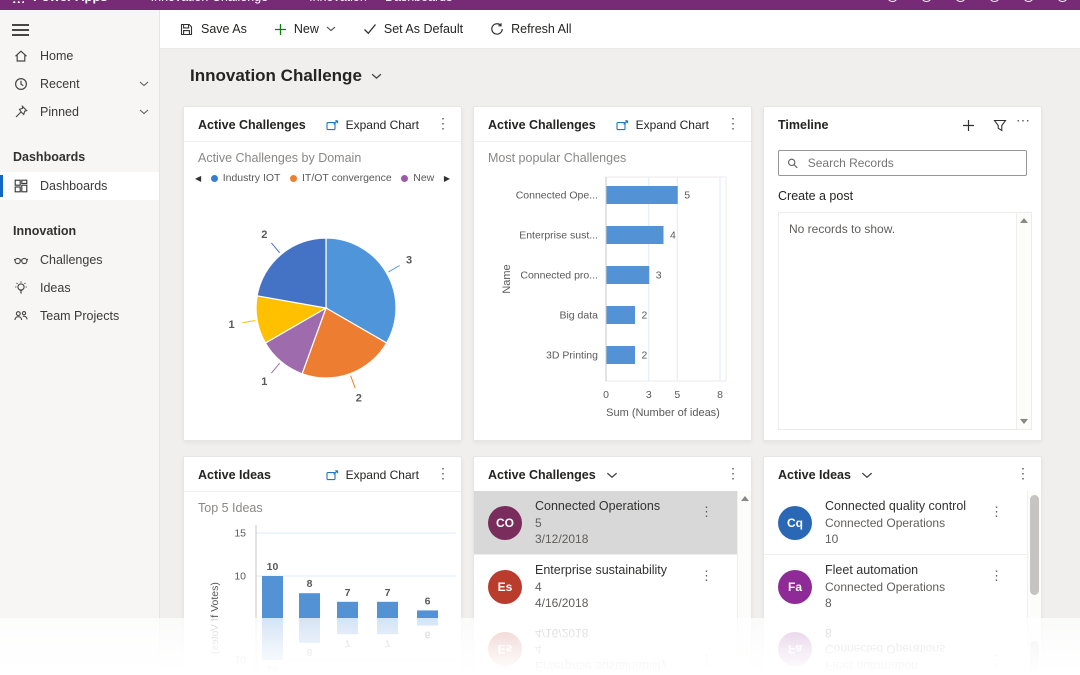 This screenshot has width=1080, height=675. What do you see at coordinates (280, 158) in the screenshot?
I see `chart-title: Active Challenges by Domain` at bounding box center [280, 158].